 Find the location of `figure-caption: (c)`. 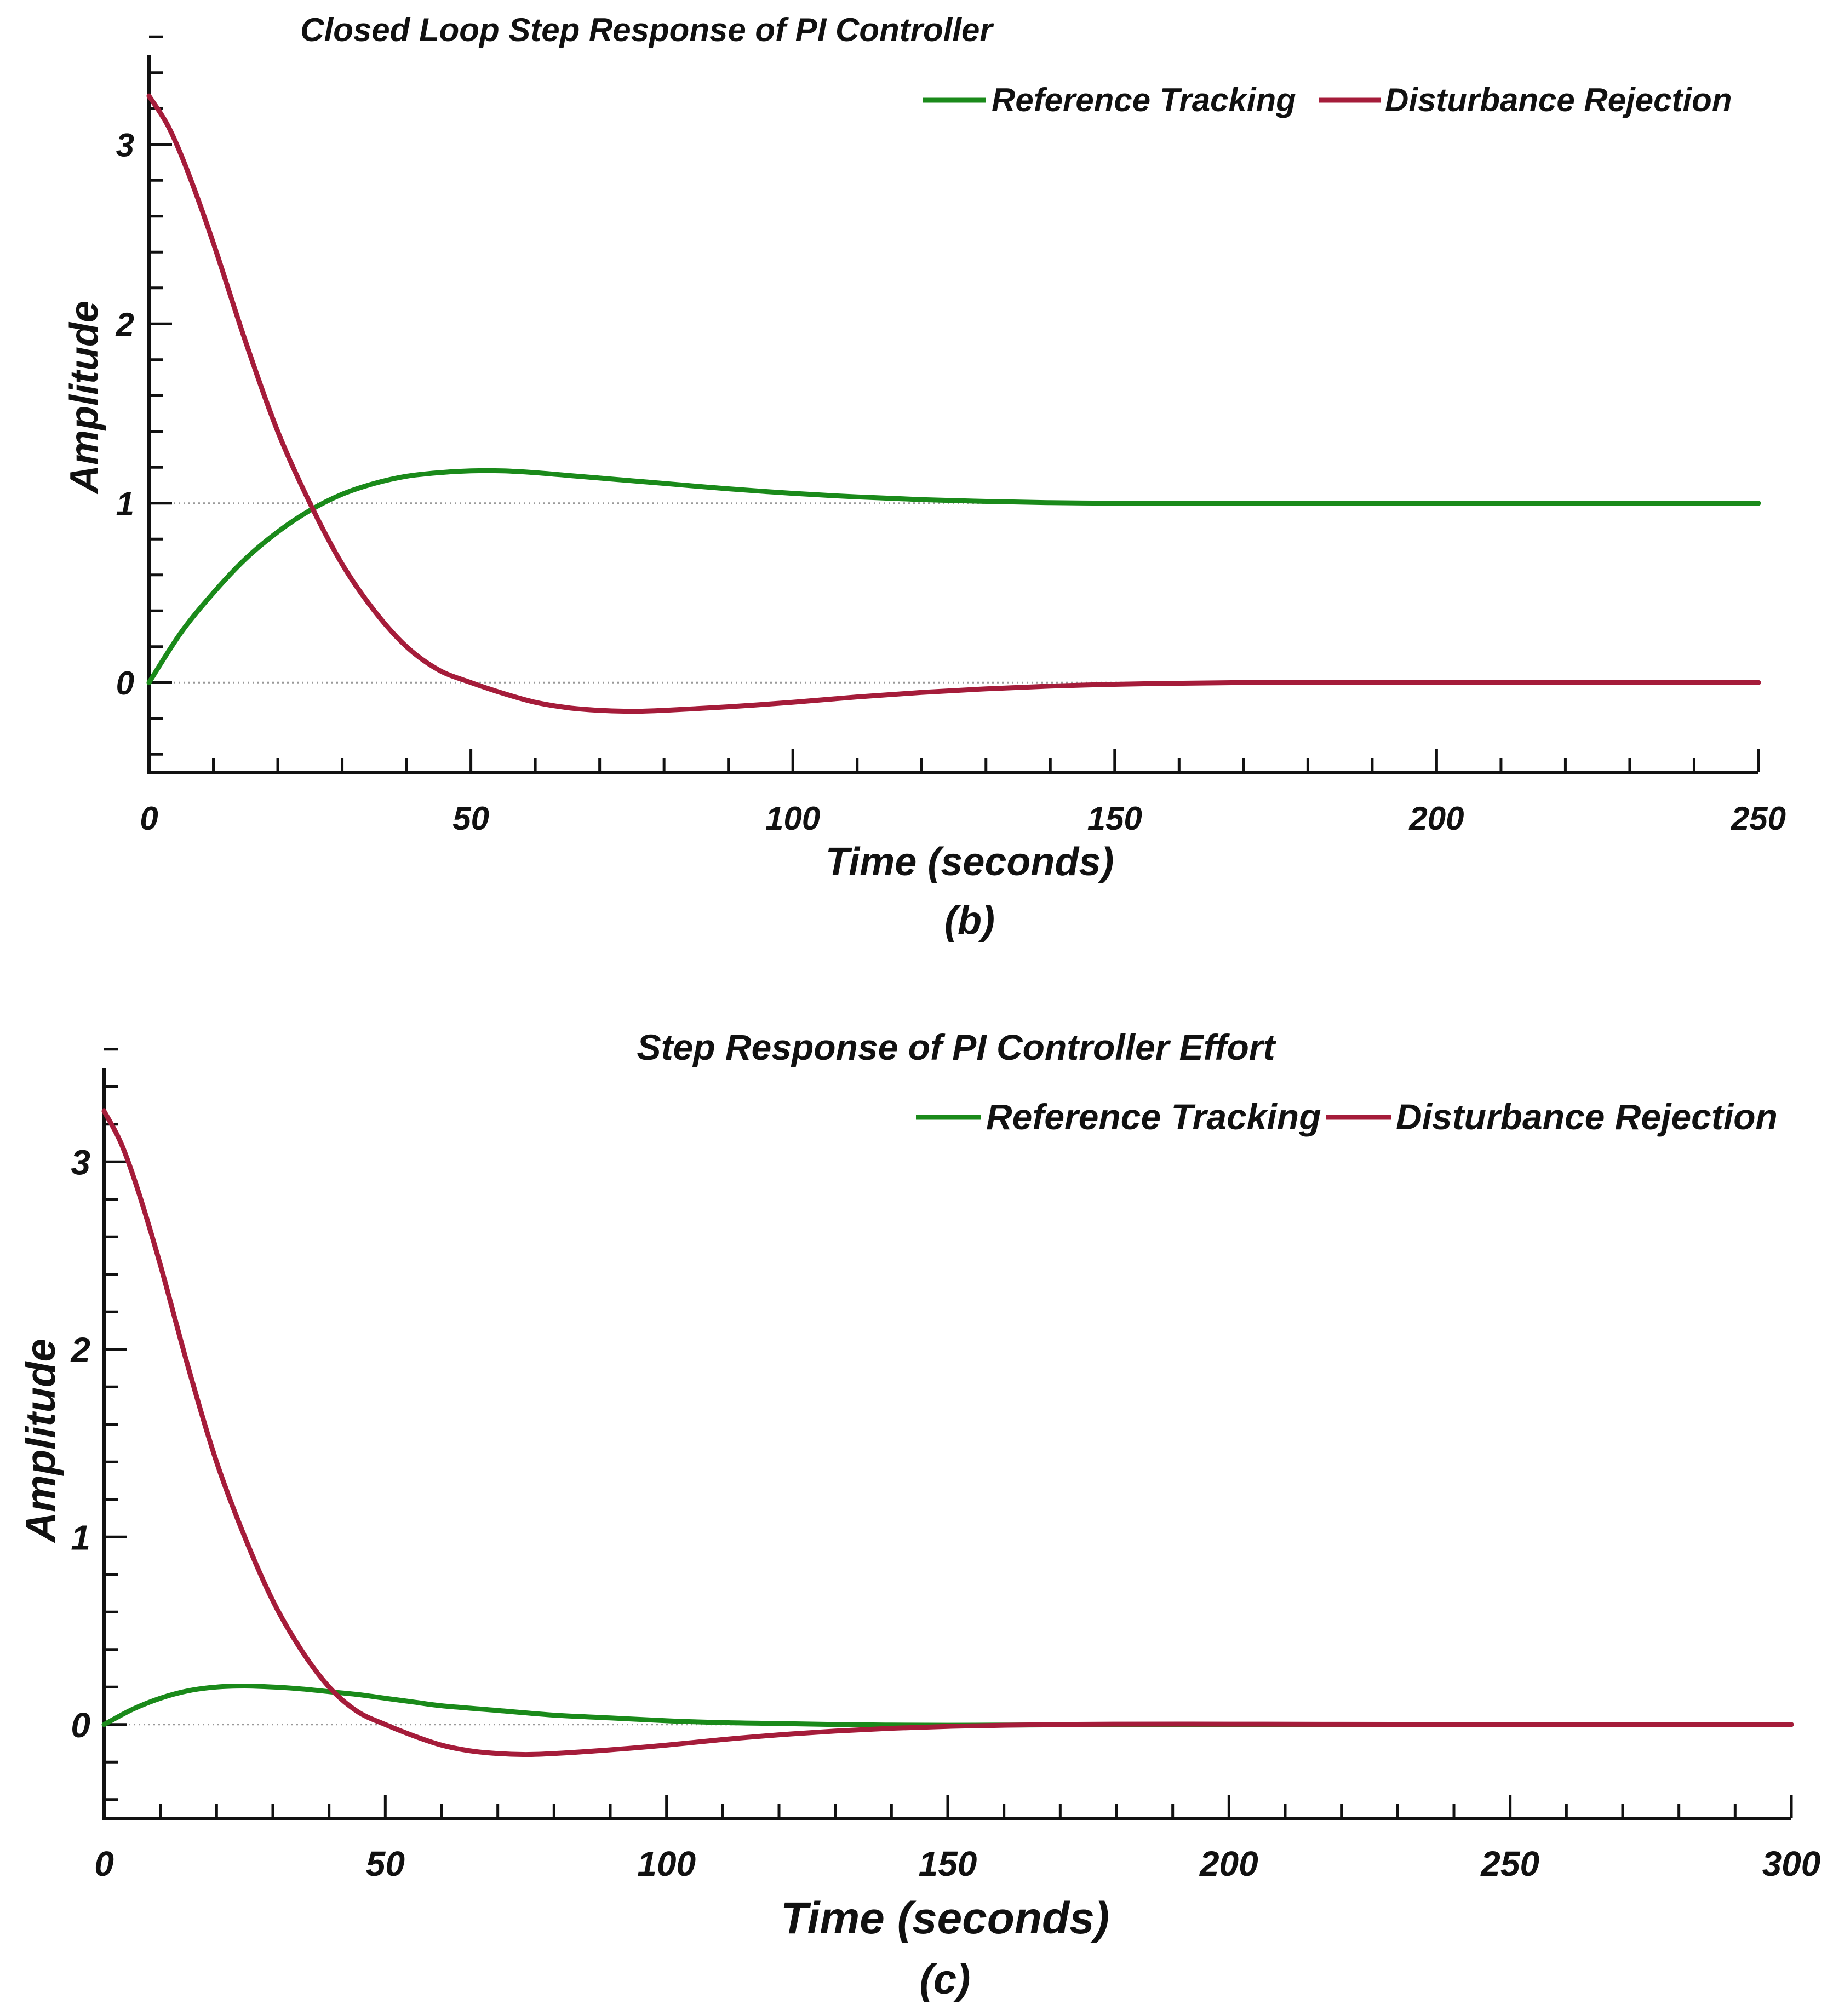

figure-caption: (c) is located at coordinates (945, 1979).